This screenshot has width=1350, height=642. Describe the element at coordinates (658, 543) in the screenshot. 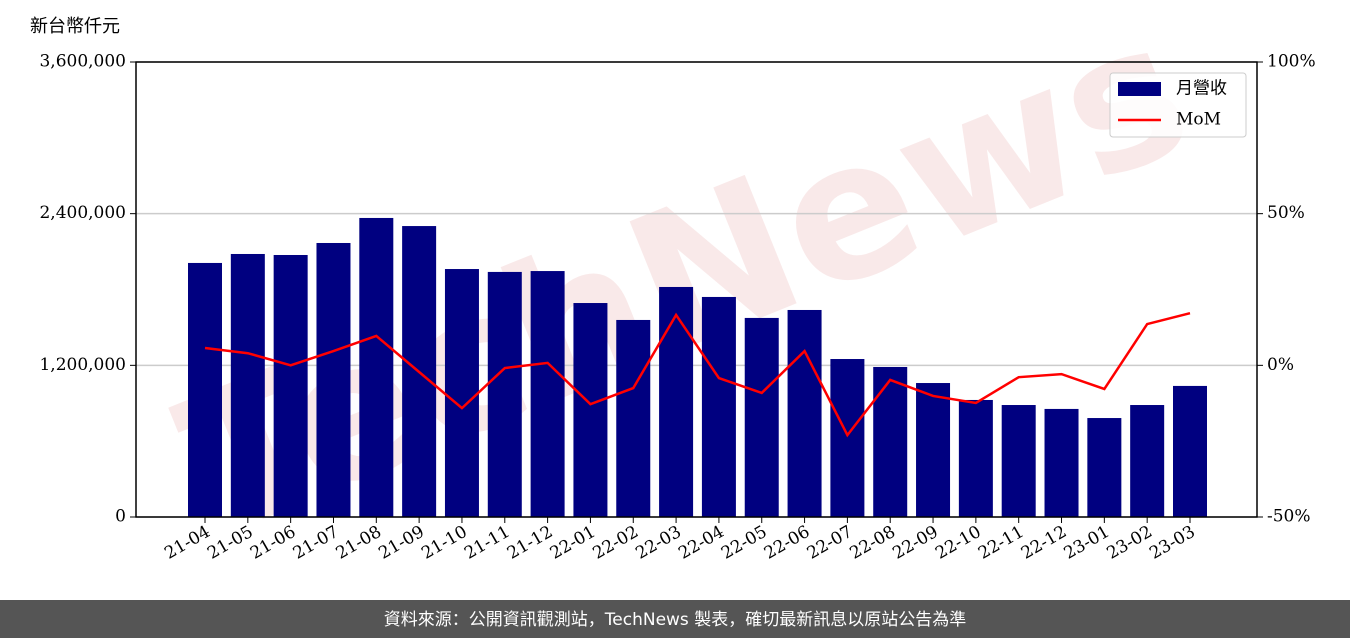

I see `x-tick-label: 22-03` at that location.